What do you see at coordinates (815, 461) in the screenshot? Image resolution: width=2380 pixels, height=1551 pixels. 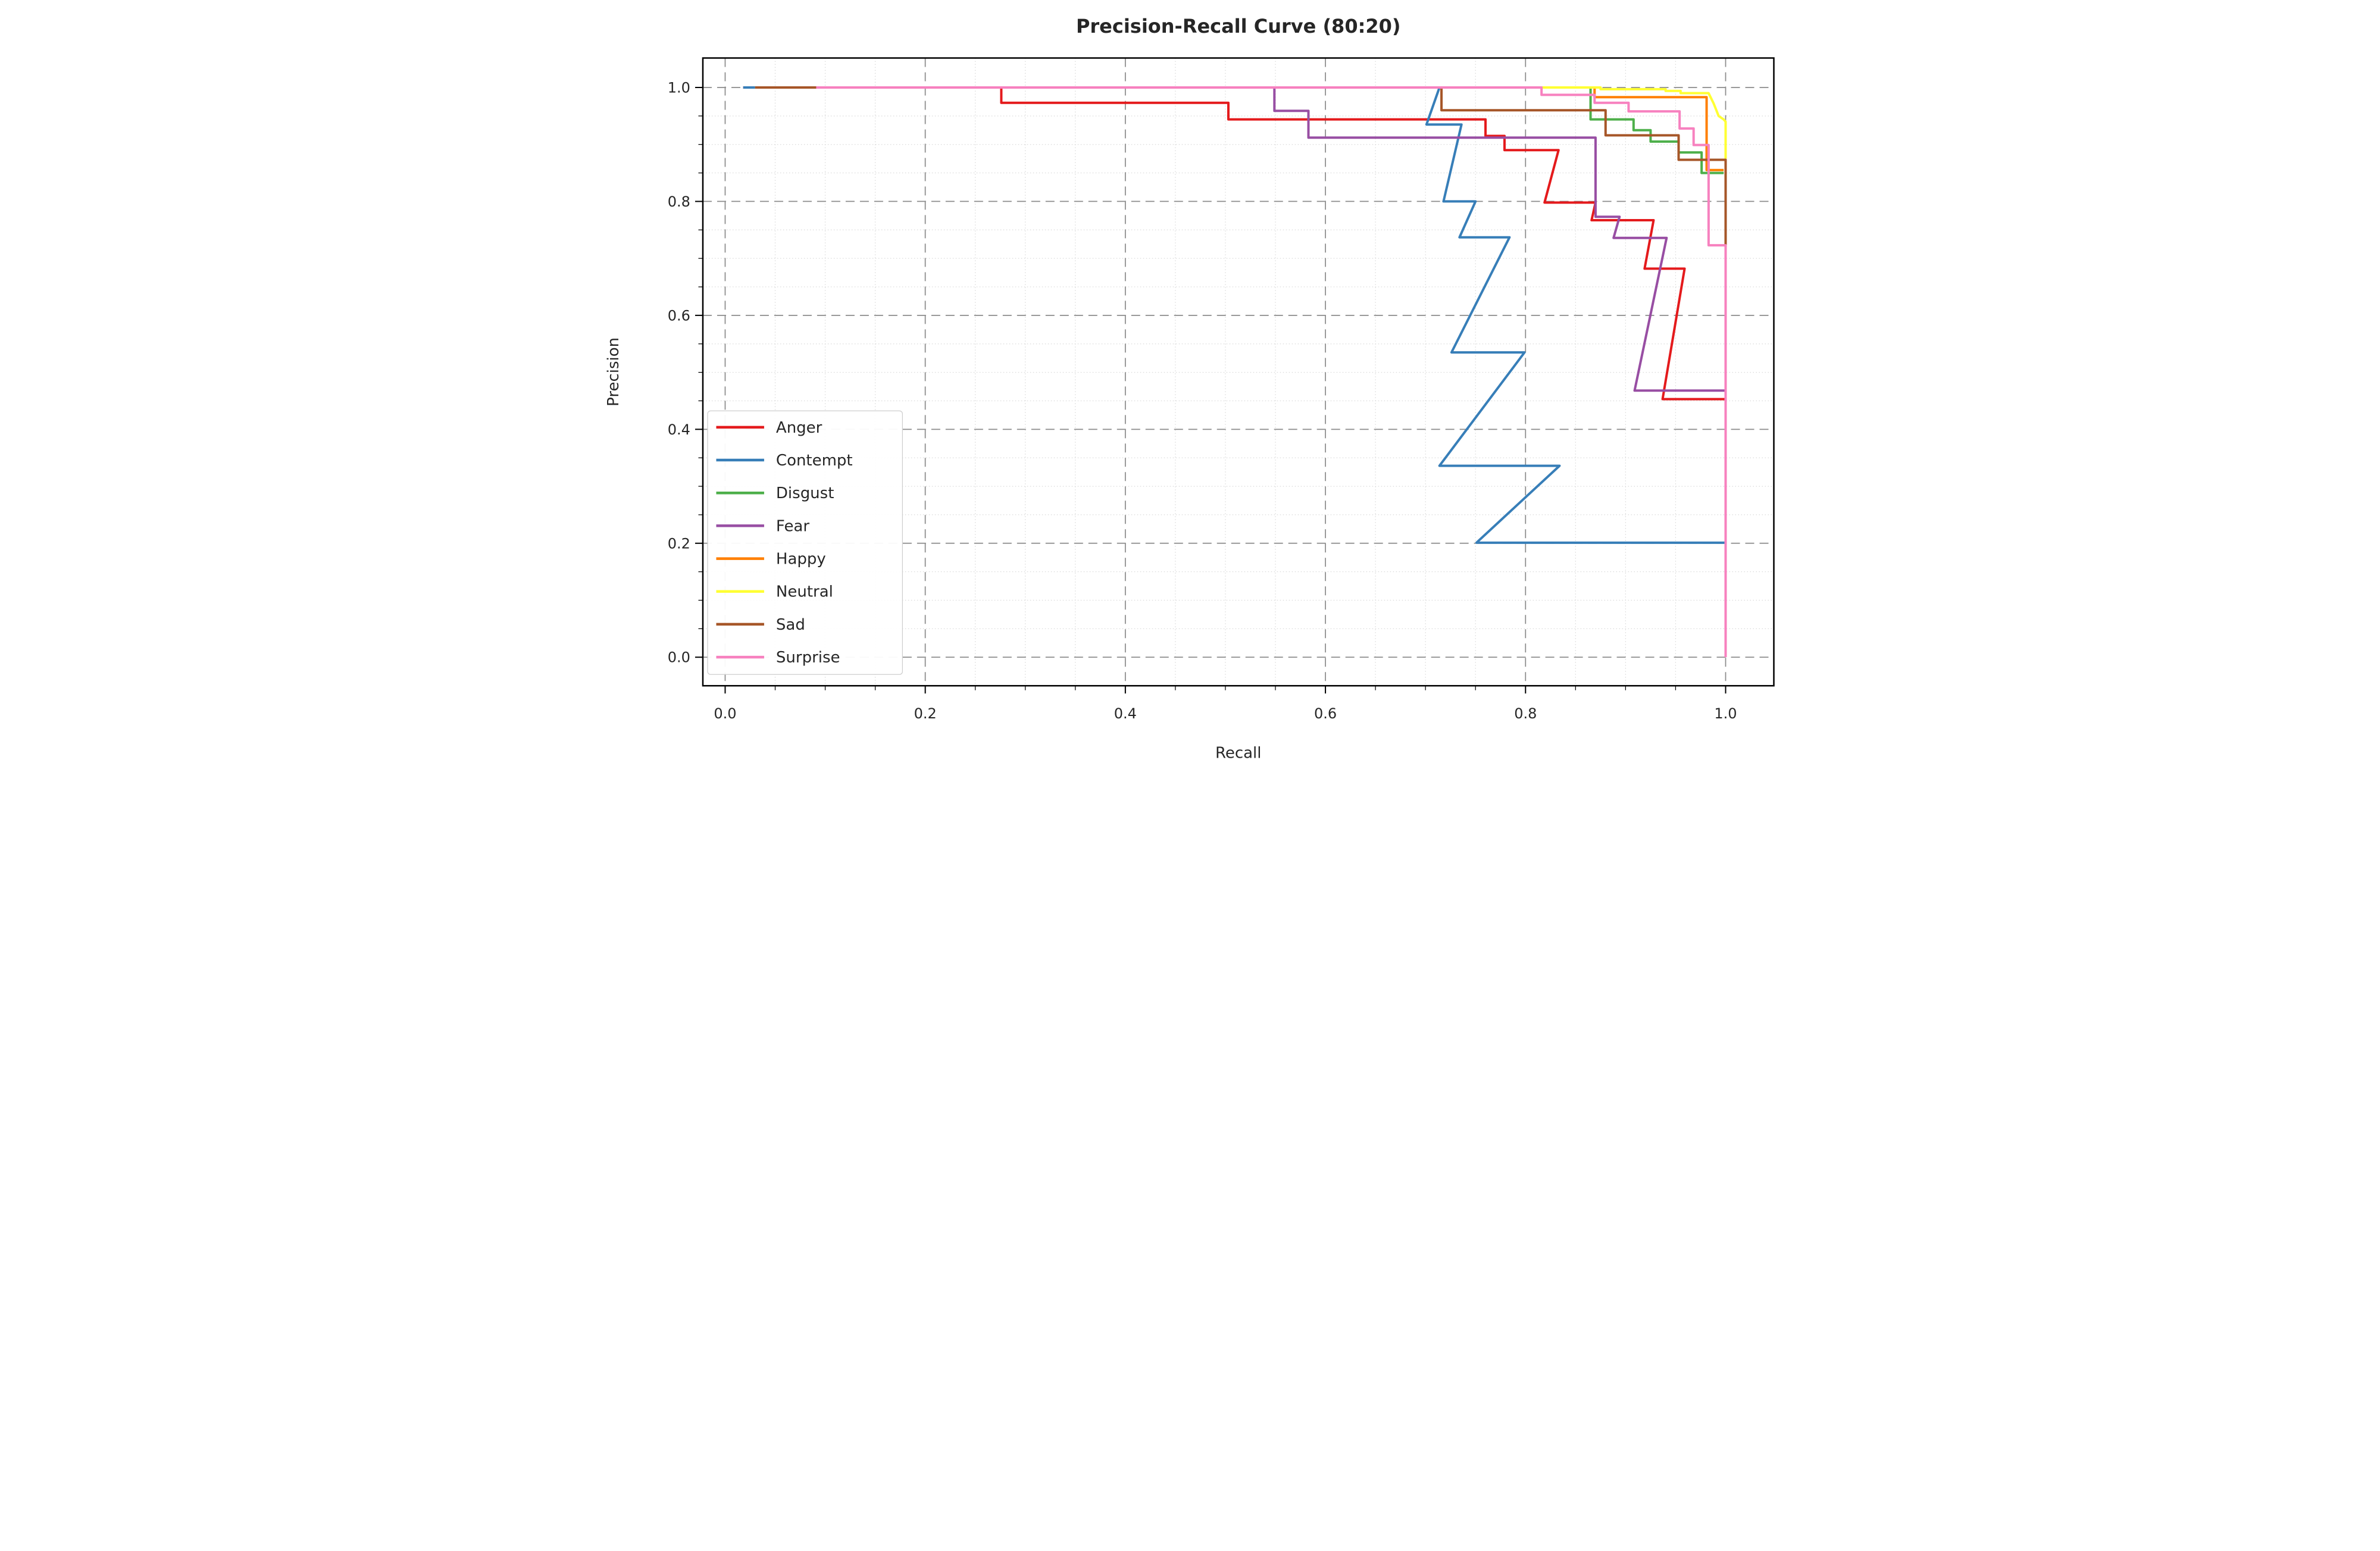 I see `legend-label-contempt: Contempt` at bounding box center [815, 461].